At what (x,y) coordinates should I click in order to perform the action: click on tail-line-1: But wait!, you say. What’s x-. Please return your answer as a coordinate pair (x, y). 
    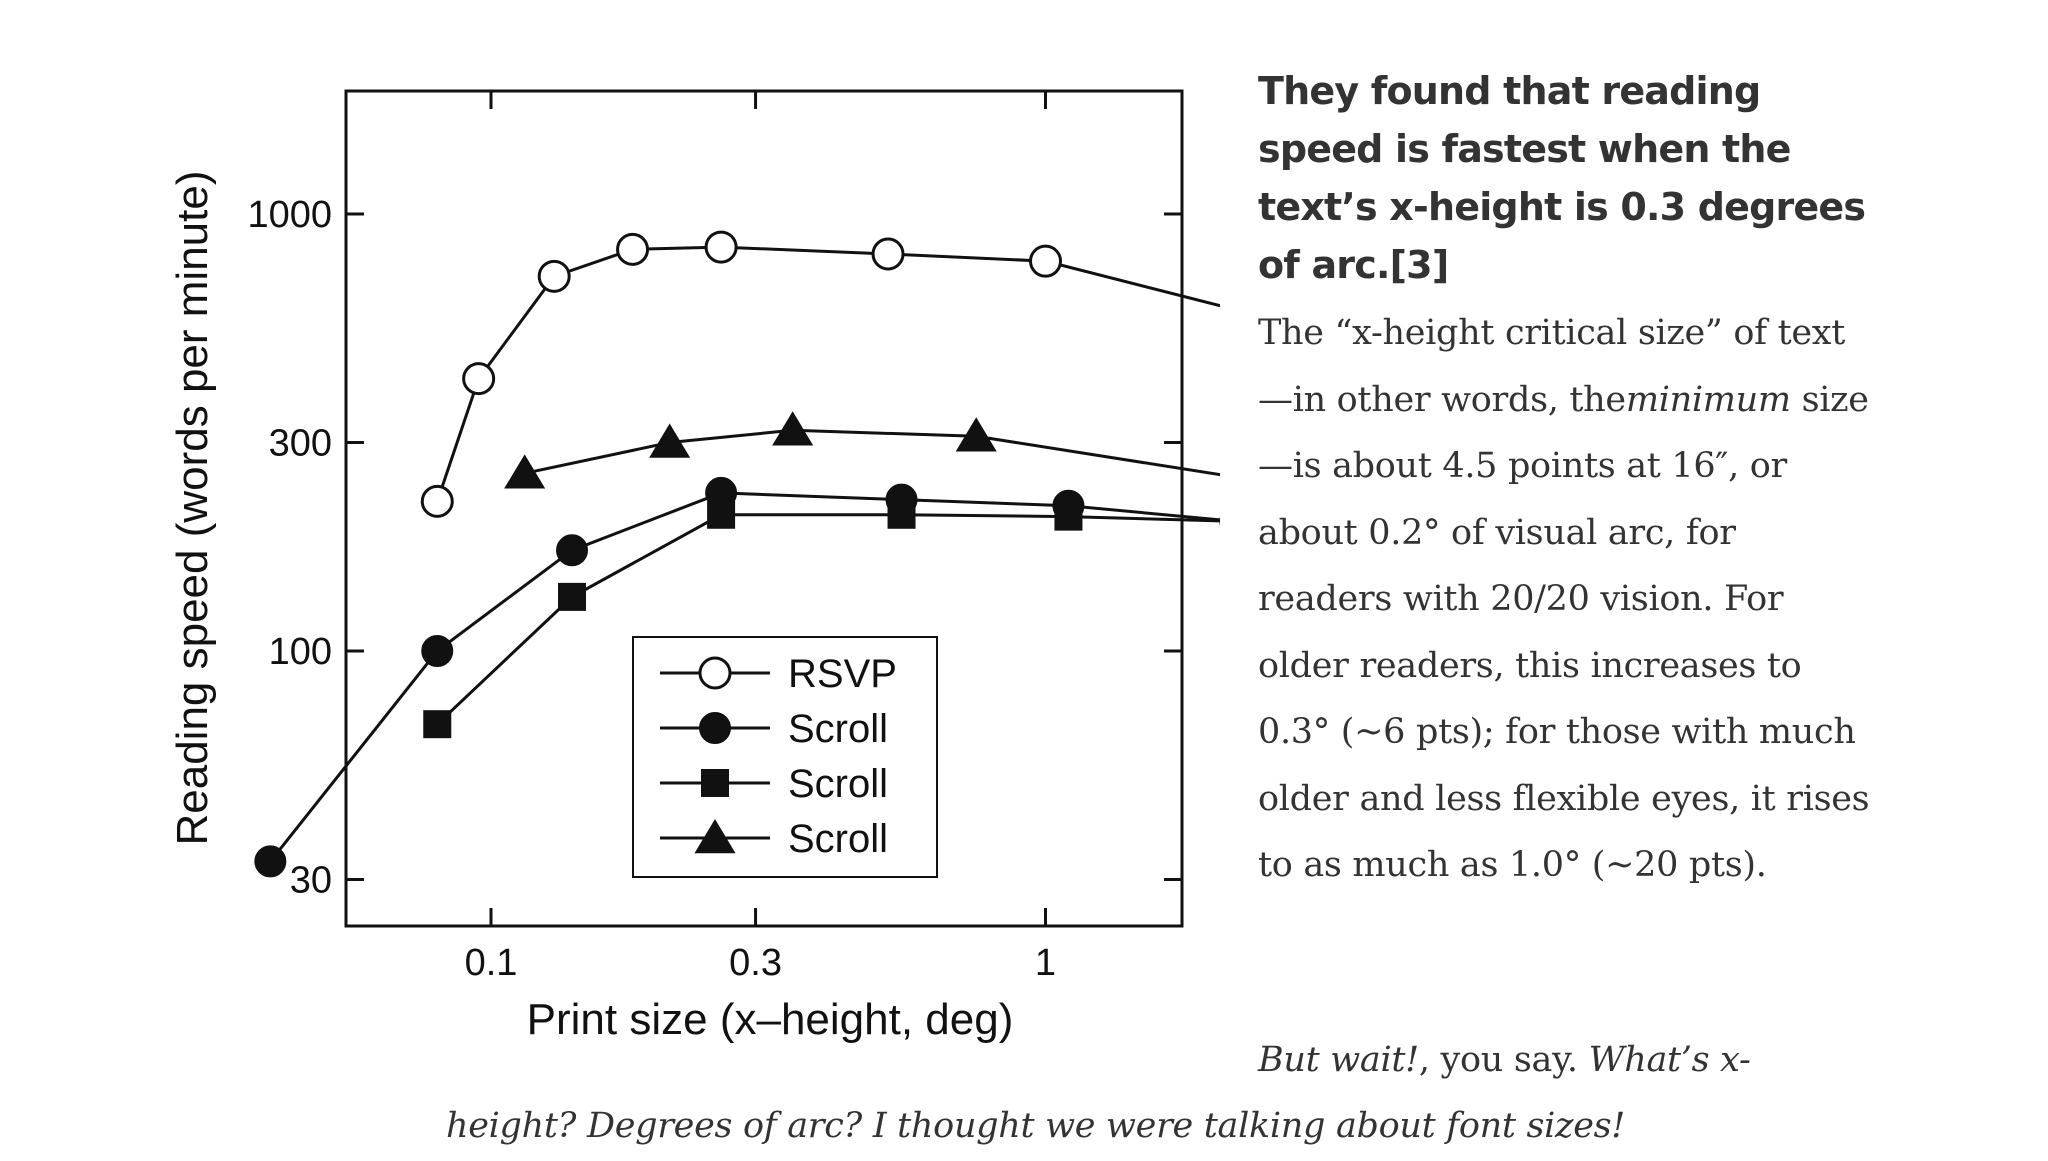
    Looking at the image, I should click on (1504, 1060).